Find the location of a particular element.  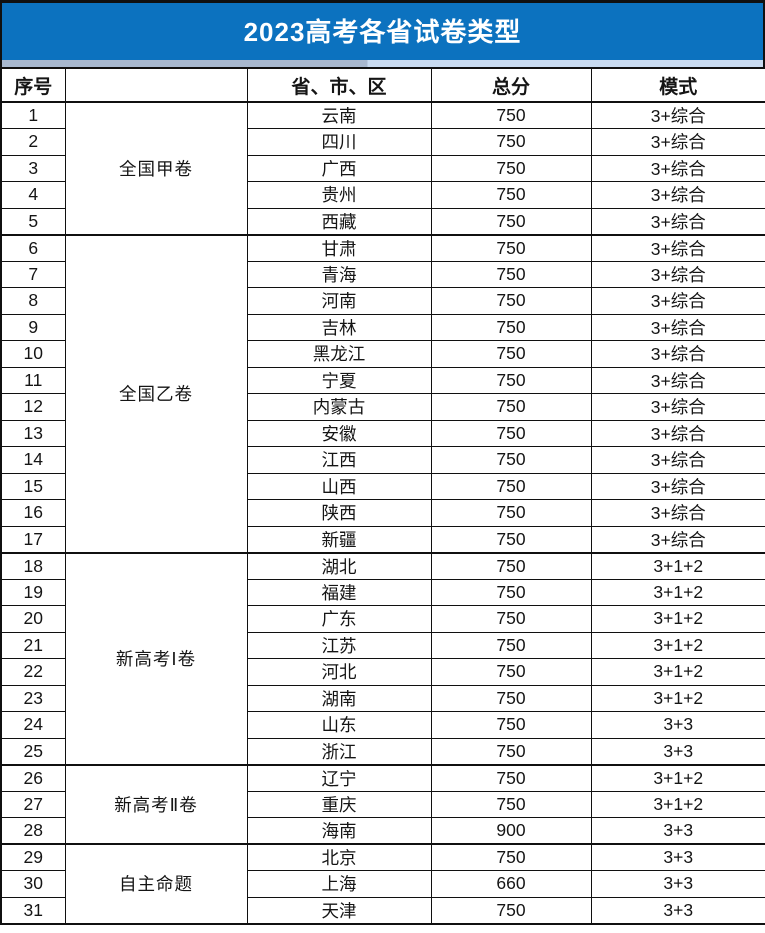

row-index-cell: 29 is located at coordinates (33, 857).